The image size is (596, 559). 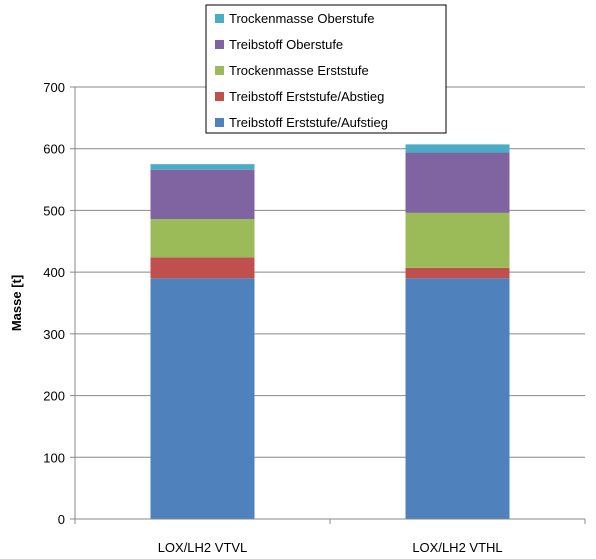 What do you see at coordinates (301, 18) in the screenshot?
I see `legend-label: Trockenmasse Oberstufe` at bounding box center [301, 18].